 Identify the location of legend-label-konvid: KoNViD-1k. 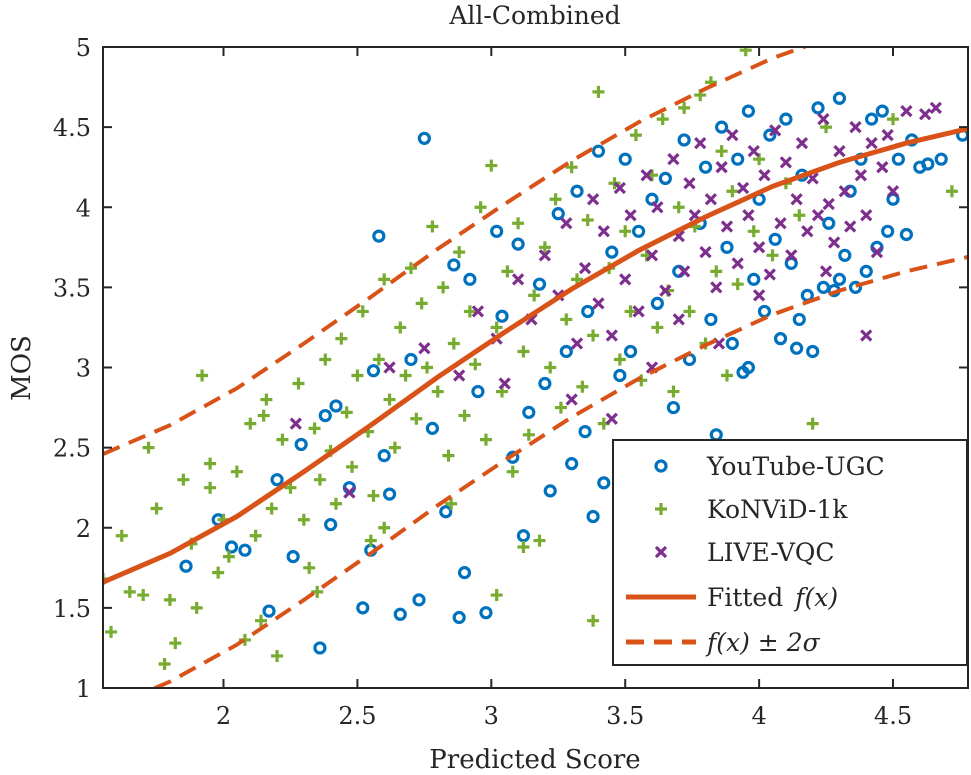
(777, 509).